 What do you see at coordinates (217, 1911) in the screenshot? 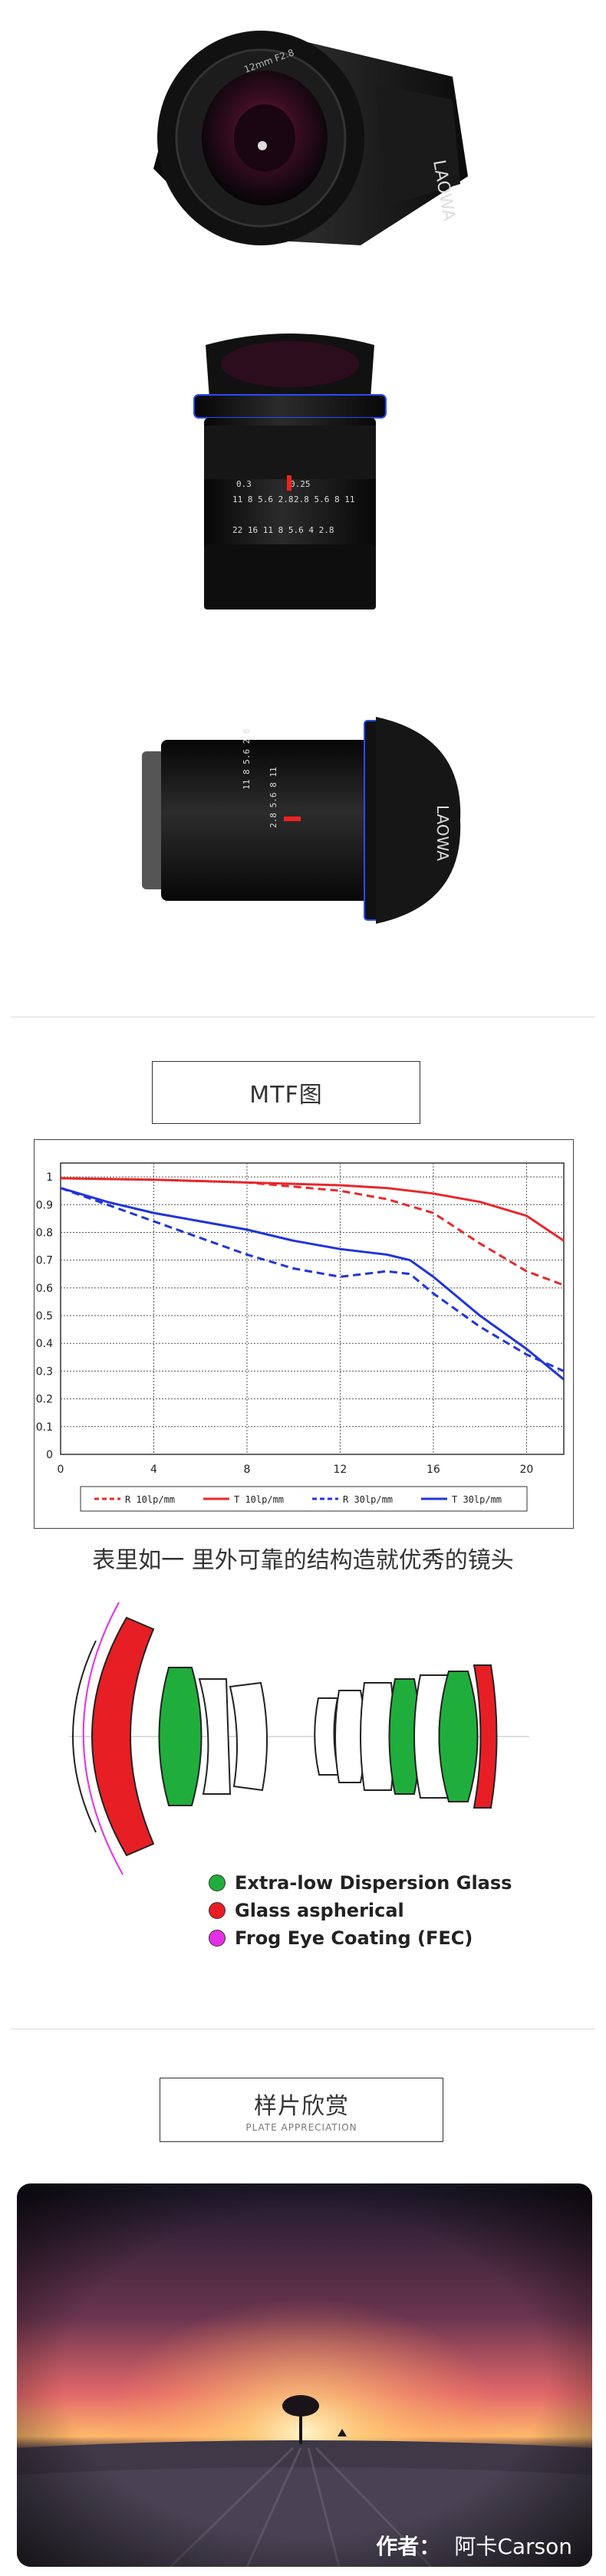
I see `red-dot-icon` at bounding box center [217, 1911].